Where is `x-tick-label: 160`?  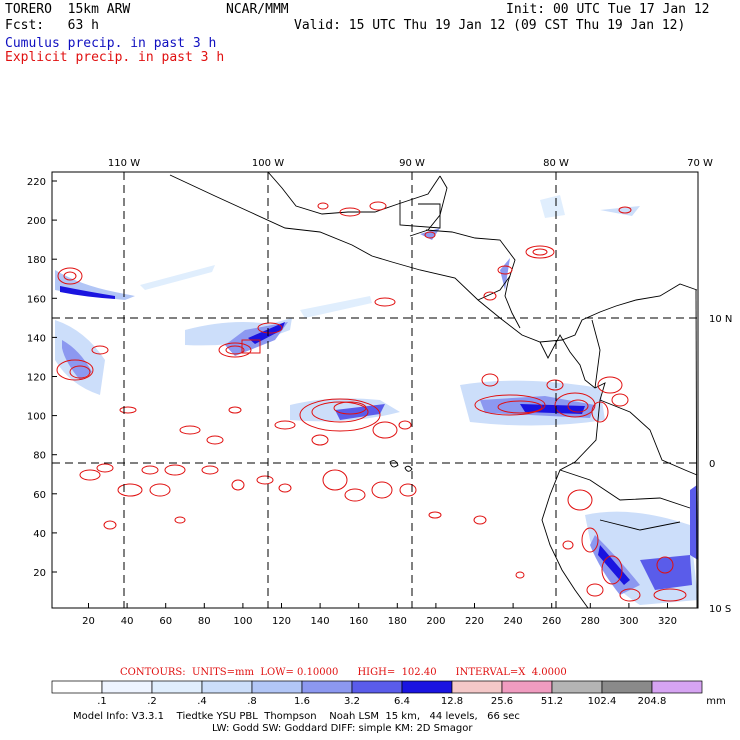
x-tick-label: 160 is located at coordinates (358, 621).